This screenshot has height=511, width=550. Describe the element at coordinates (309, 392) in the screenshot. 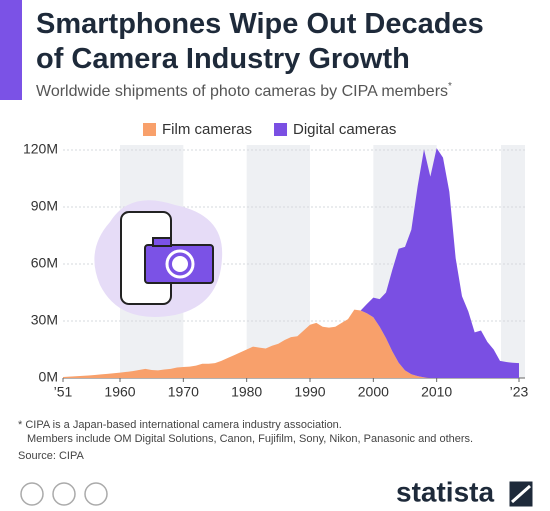

I see `x-tick-label: 1990` at that location.